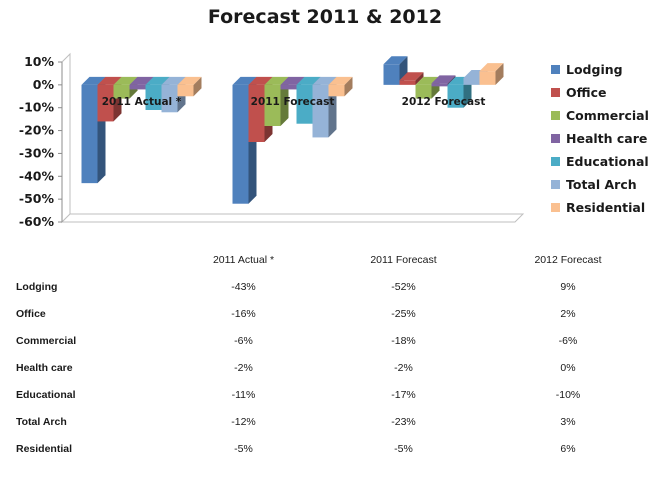 The width and height of the screenshot is (650, 488). I want to click on table-row-label: Residential, so click(44, 448).